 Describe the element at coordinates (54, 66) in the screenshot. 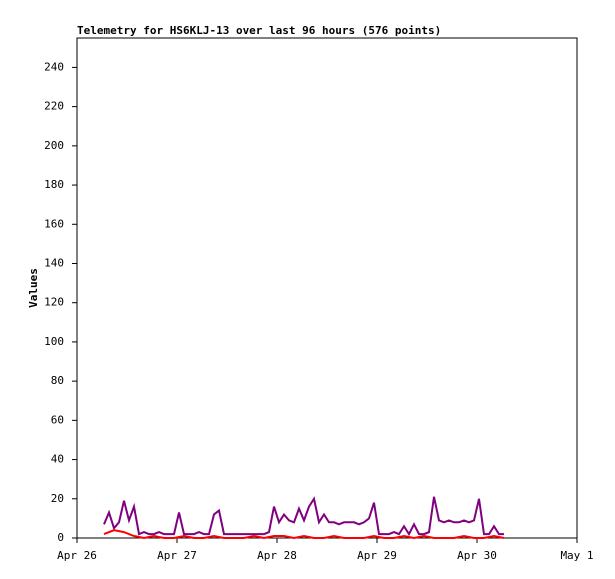

I see `y-tick-label: 240` at that location.